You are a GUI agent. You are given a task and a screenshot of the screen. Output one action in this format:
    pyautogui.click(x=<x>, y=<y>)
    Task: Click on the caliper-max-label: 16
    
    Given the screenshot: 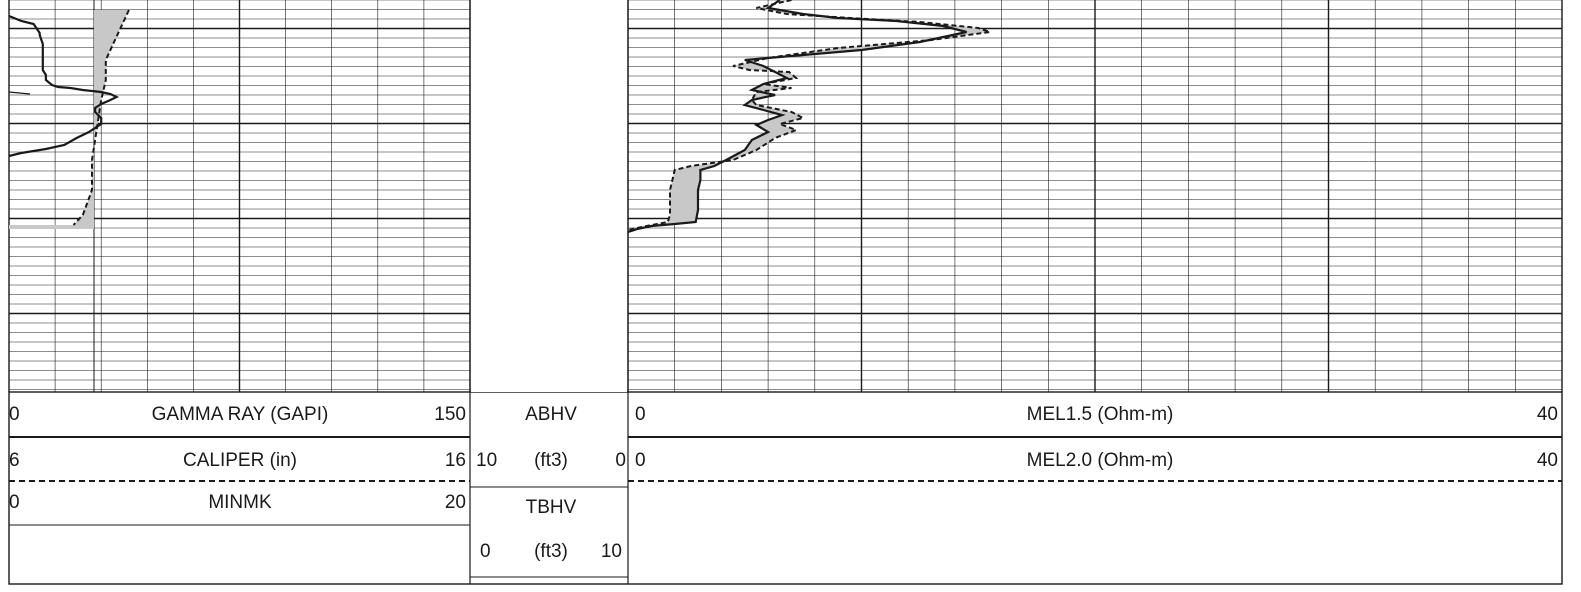 What is the action you would take?
    pyautogui.click(x=455, y=460)
    